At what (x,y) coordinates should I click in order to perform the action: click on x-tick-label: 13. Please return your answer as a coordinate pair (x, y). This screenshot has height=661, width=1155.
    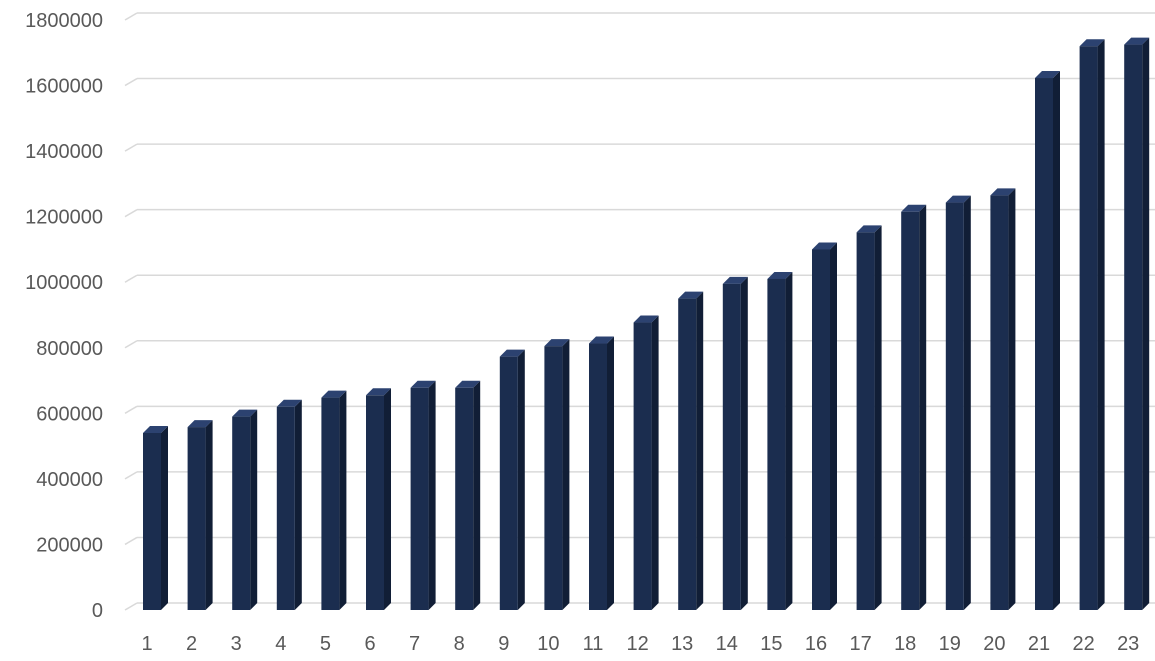
    Looking at the image, I should click on (682, 644).